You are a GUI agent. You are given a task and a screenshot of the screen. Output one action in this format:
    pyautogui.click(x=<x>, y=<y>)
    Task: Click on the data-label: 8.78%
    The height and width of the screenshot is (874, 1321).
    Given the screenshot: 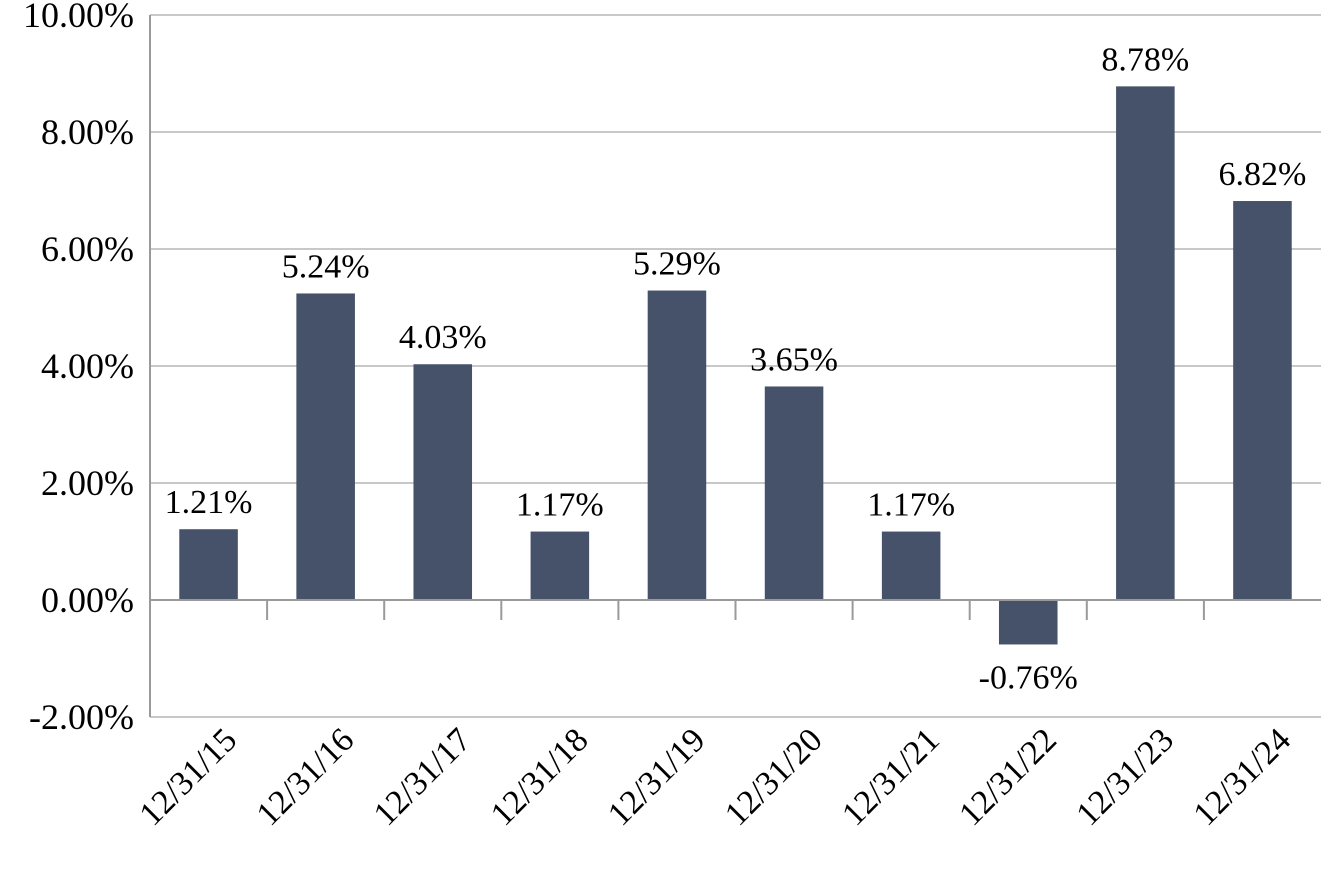 What is the action you would take?
    pyautogui.click(x=1145, y=59)
    